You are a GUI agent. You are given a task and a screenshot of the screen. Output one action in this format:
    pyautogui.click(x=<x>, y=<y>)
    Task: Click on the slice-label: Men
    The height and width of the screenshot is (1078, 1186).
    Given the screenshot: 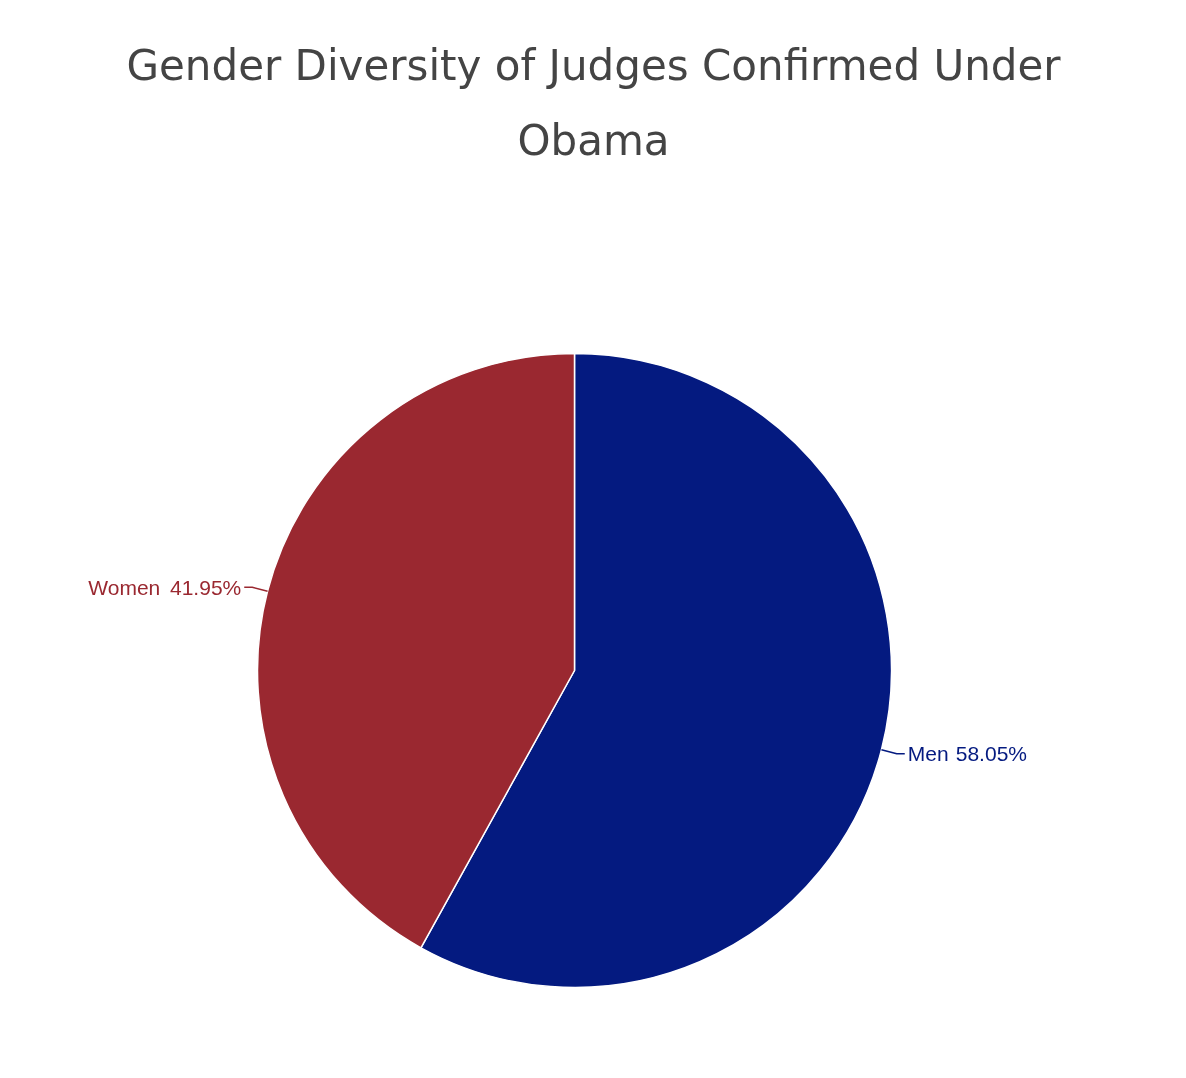 What is the action you would take?
    pyautogui.click(x=928, y=754)
    